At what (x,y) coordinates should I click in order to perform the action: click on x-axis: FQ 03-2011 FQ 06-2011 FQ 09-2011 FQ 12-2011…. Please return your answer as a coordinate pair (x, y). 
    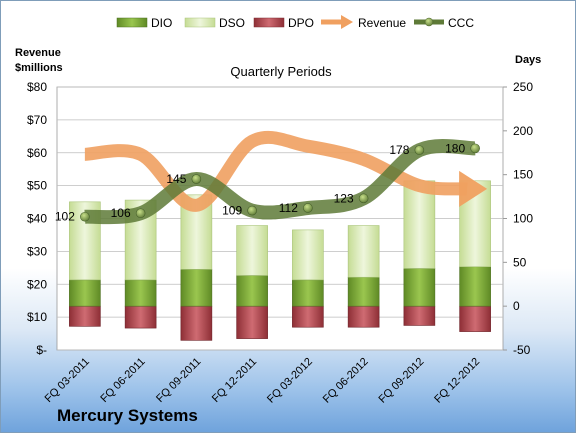
    Looking at the image, I should click on (263, 381).